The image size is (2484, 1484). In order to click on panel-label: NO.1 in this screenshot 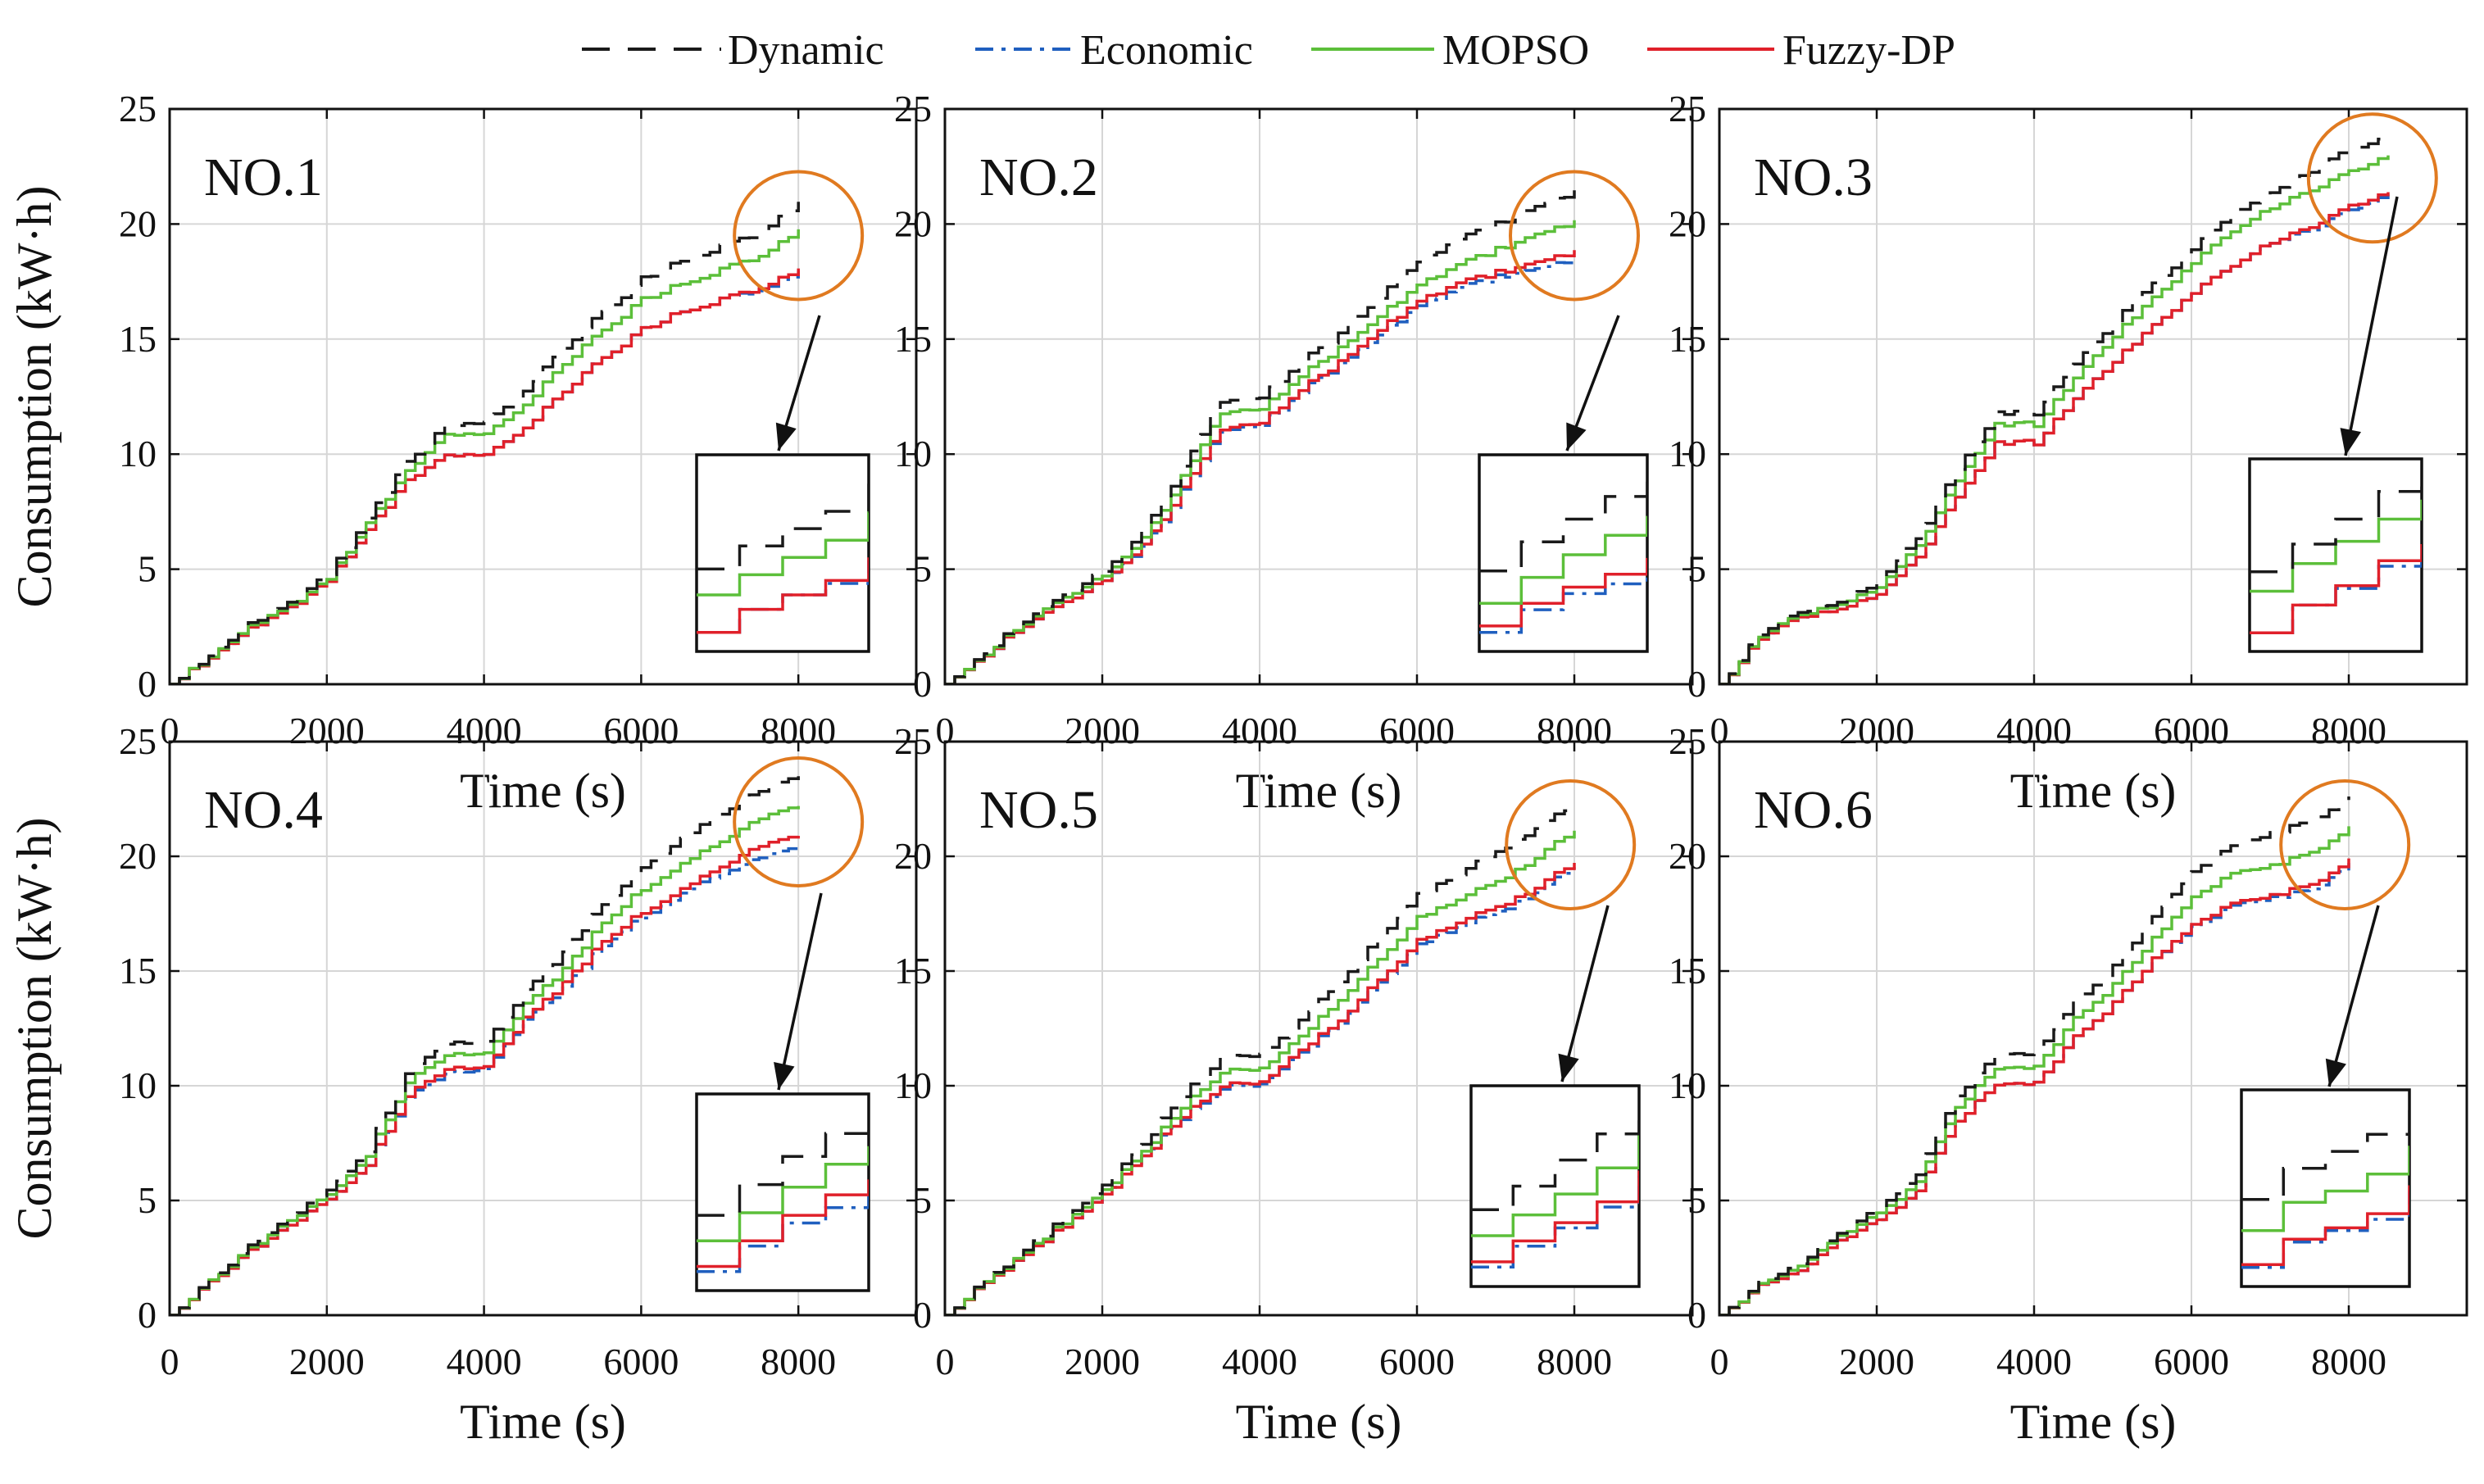, I will do `click(263, 177)`.